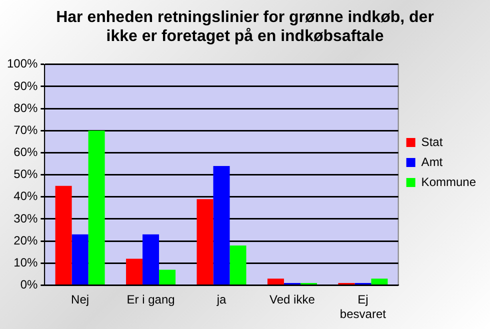 This screenshot has height=329, width=490. What do you see at coordinates (29, 285) in the screenshot?
I see `y-tick-label: 0%` at bounding box center [29, 285].